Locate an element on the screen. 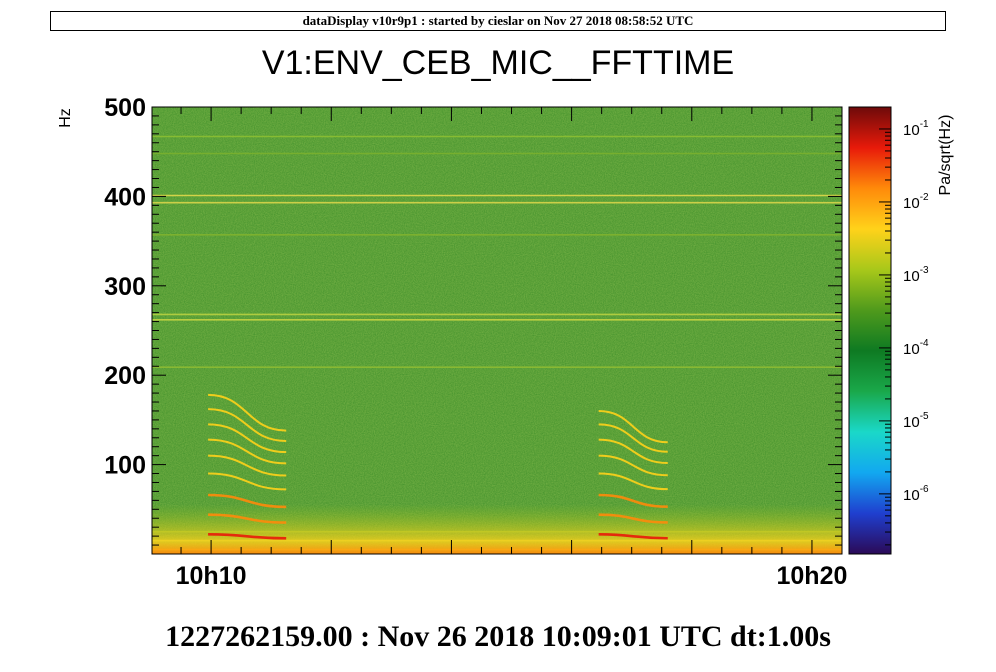 The height and width of the screenshot is (672, 996). low-frequency-band is located at coordinates (497, 529).